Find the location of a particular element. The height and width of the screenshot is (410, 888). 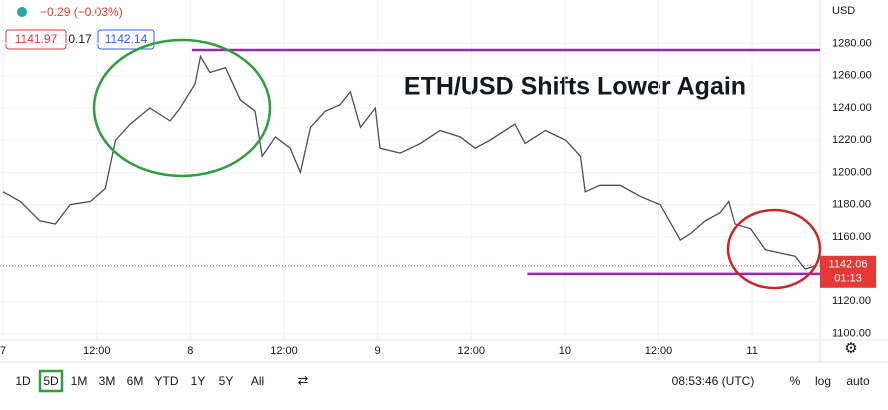

range-button: 5D is located at coordinates (51, 381).